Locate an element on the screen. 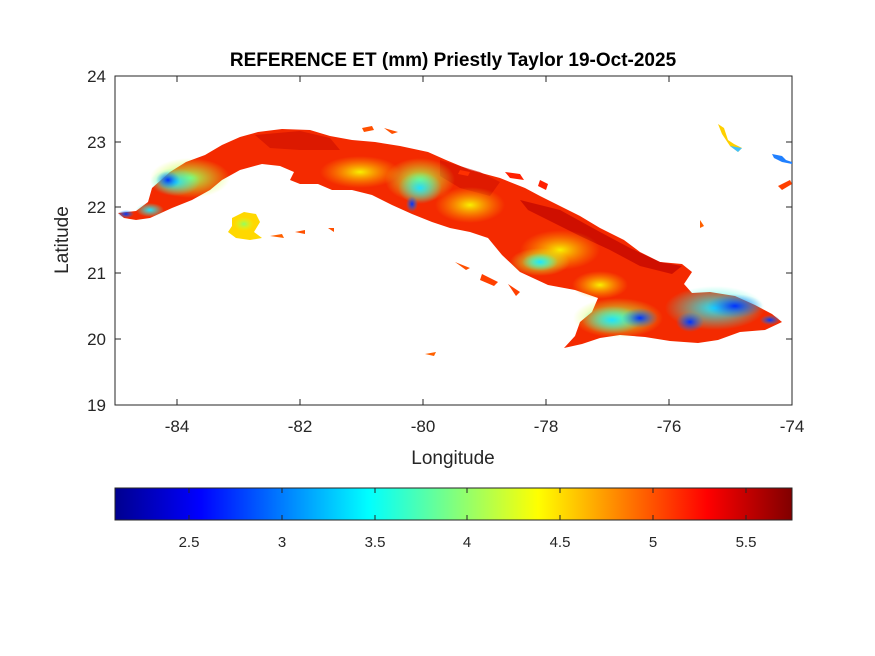  x-tick-label: -80 is located at coordinates (423, 426).